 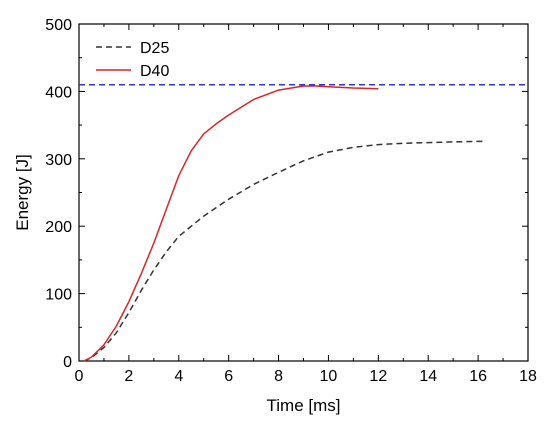 What do you see at coordinates (378, 376) in the screenshot?
I see `x-tick-label: 12` at bounding box center [378, 376].